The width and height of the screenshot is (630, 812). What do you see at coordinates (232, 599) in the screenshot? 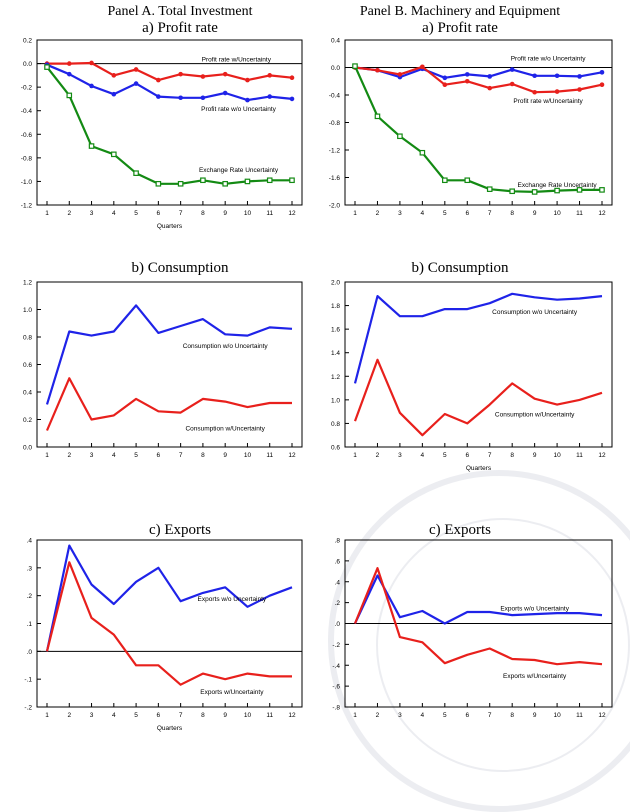
I see `series-label: Exports w/o Uncertainty` at bounding box center [232, 599].